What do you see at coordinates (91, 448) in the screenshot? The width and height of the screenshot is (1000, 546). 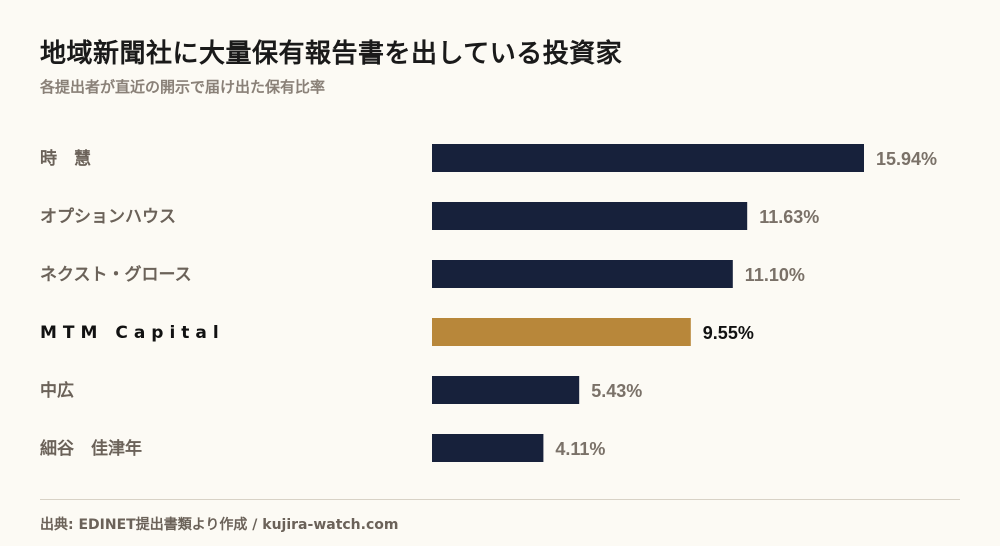 I see `category-label: 細谷 佳津年` at bounding box center [91, 448].